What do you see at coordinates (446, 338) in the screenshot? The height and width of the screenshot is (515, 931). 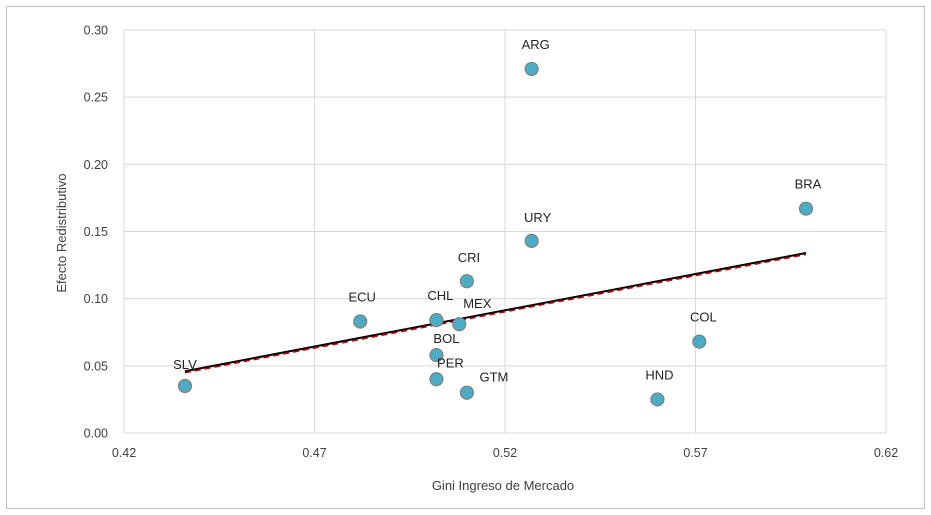 I see `point-label-bol: BOL` at bounding box center [446, 338].